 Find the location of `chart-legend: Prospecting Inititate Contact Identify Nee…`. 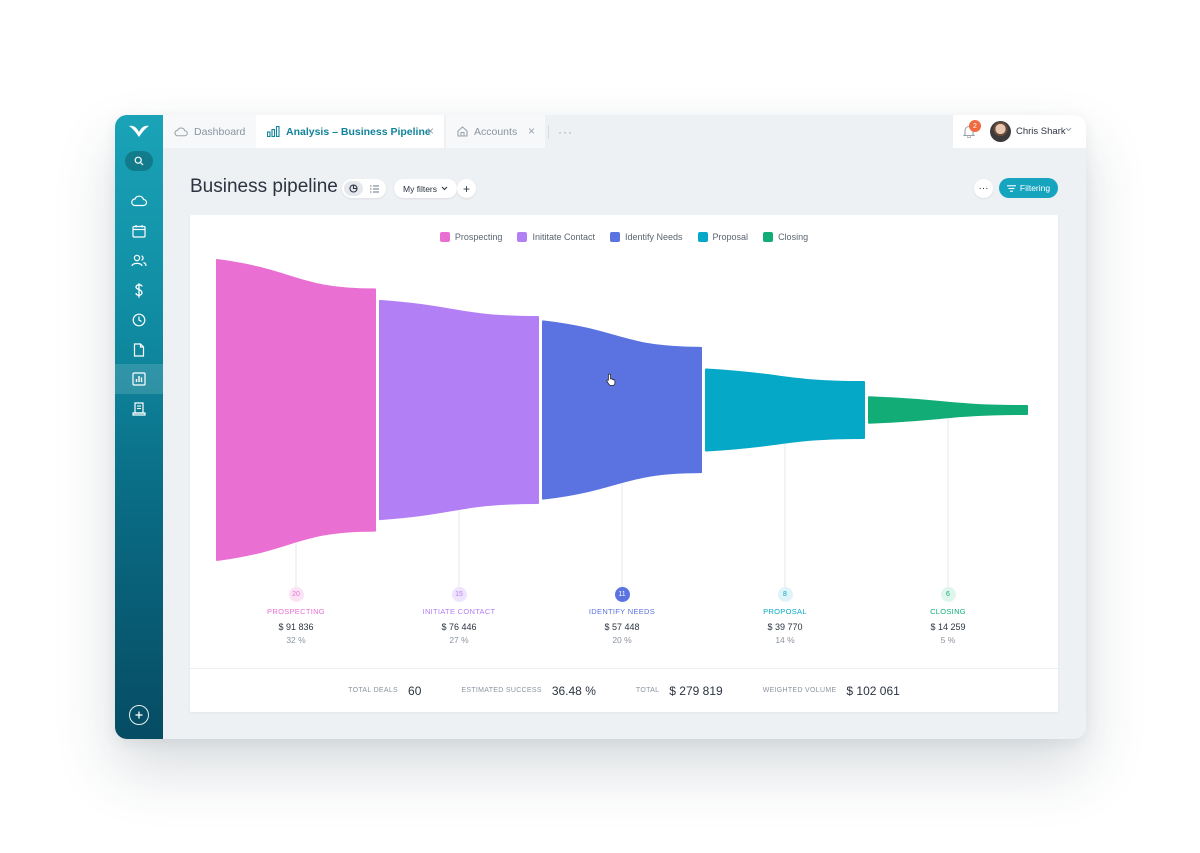

chart-legend: Prospecting Inititate Contact Identify Nee… is located at coordinates (624, 237).